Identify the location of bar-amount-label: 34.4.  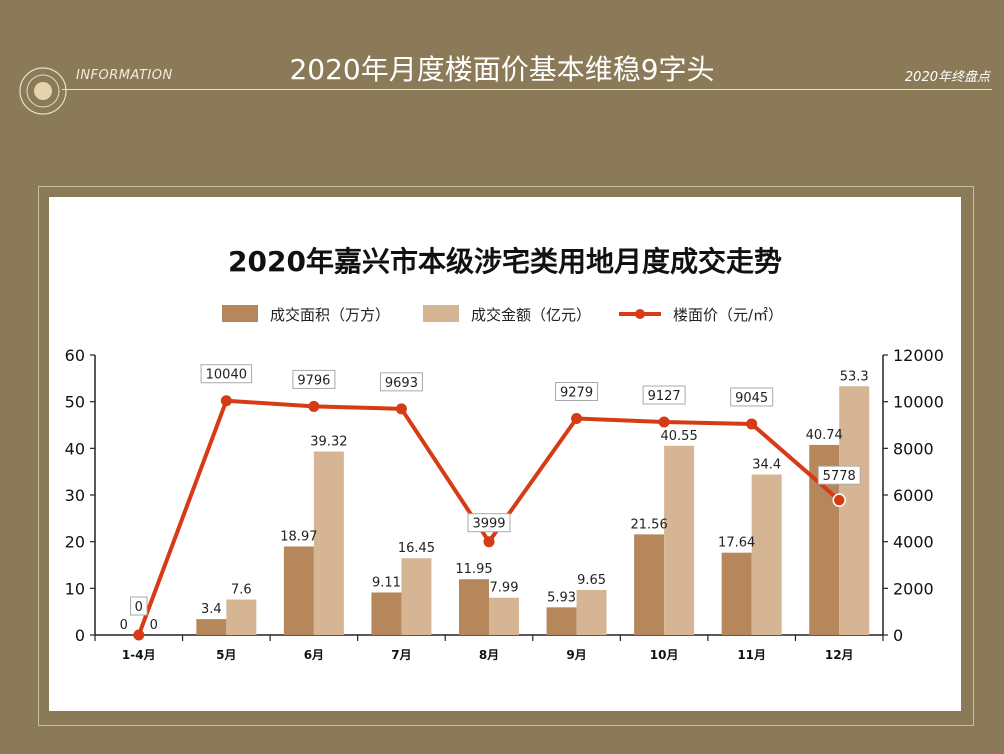
(766, 464).